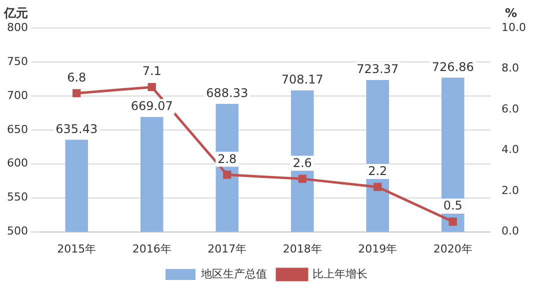  I want to click on data-label: 2.8, so click(227, 159).